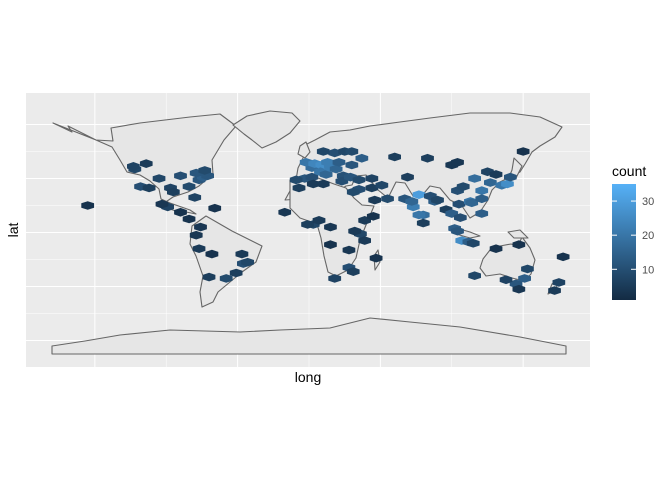  What do you see at coordinates (648, 202) in the screenshot?
I see `legend-tick-label: 30` at bounding box center [648, 202].